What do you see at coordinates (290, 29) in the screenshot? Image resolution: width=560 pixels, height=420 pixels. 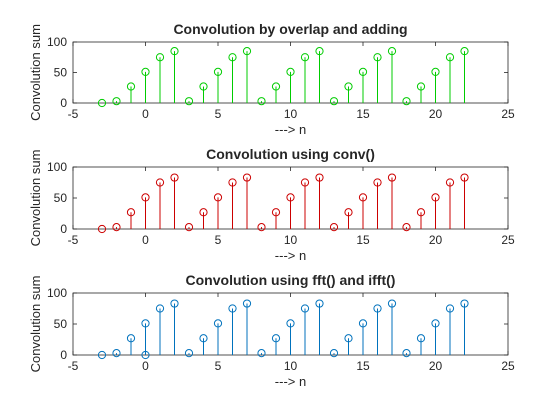 I see `chart-title: Convolution by overlap and adding` at bounding box center [290, 29].